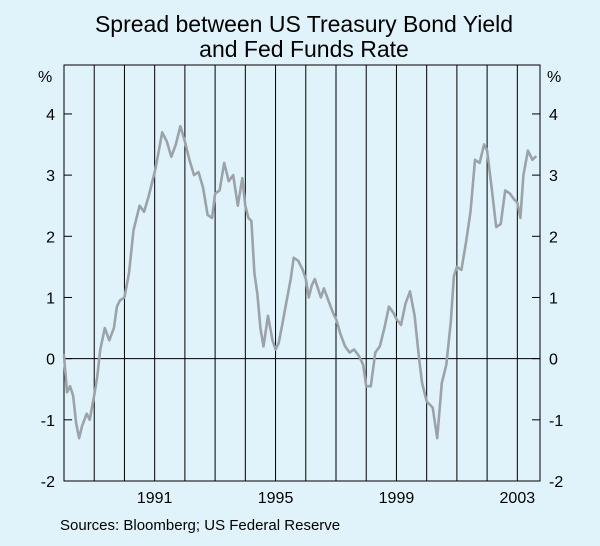  Describe the element at coordinates (45, 77) in the screenshot. I see `left-unit-label: %` at that location.